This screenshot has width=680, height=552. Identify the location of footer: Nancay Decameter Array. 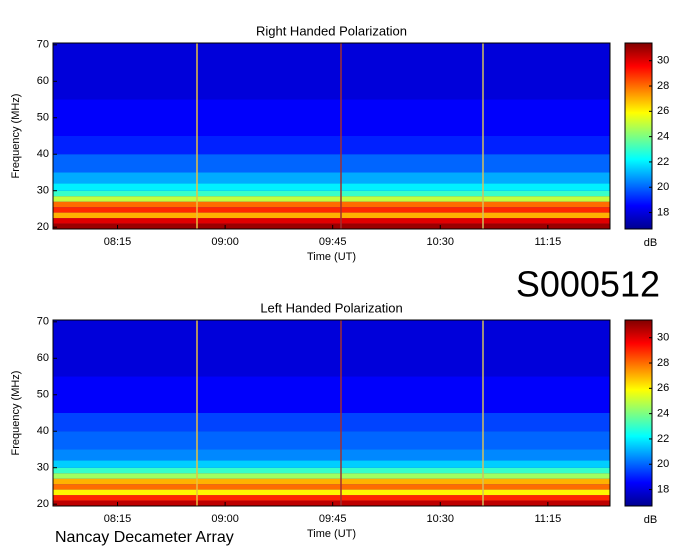
(144, 537).